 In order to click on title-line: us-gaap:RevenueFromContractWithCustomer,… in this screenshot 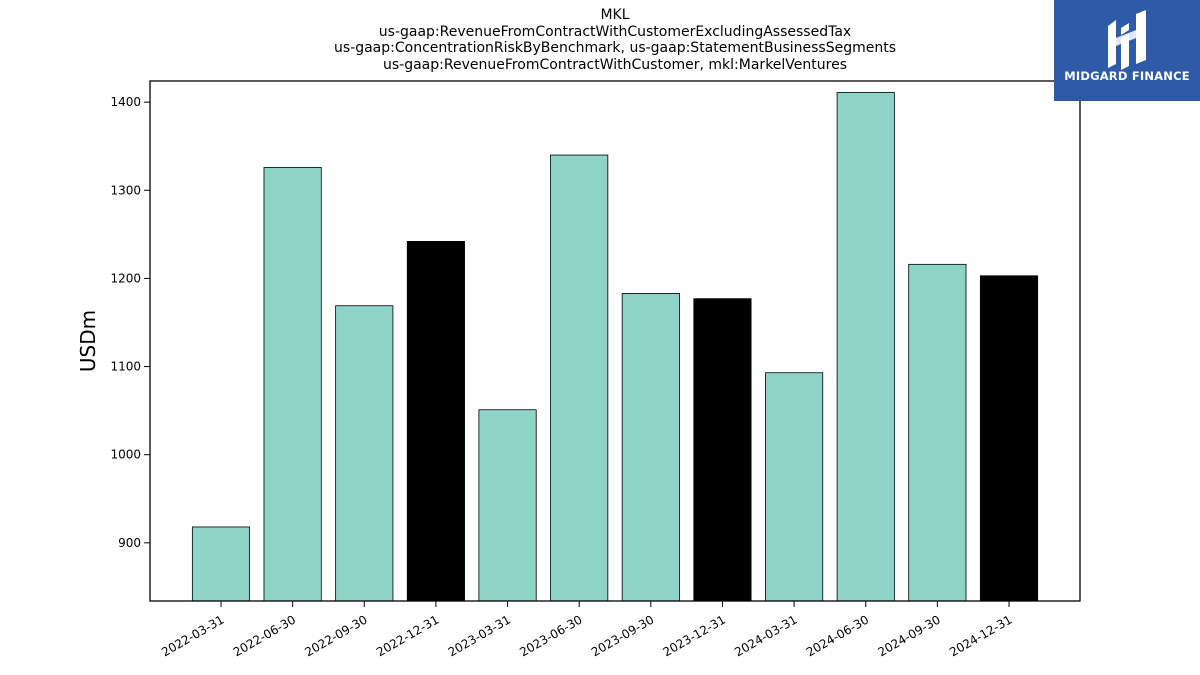, I will do `click(614, 64)`.